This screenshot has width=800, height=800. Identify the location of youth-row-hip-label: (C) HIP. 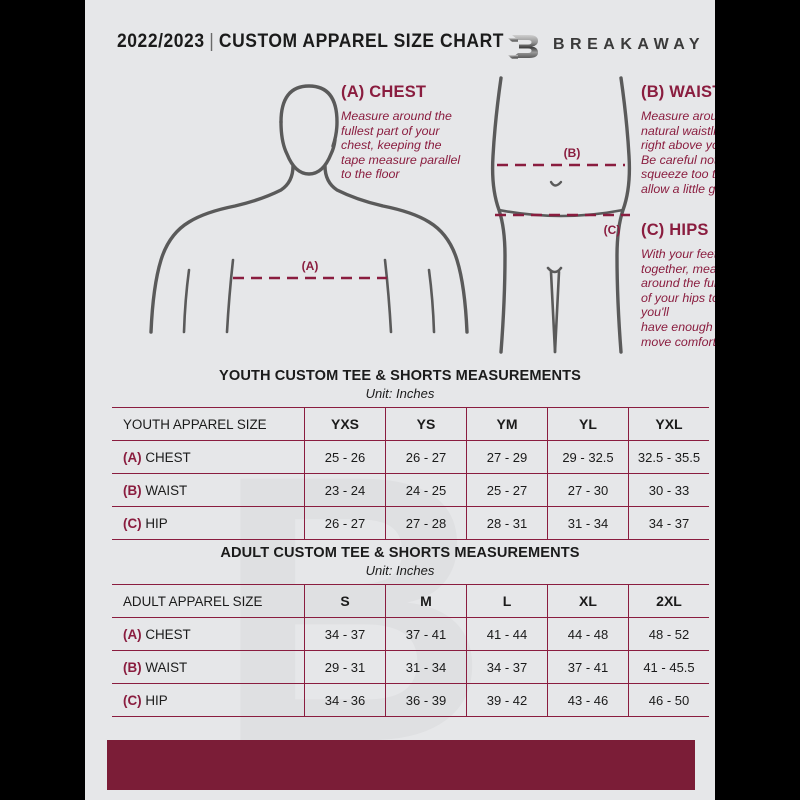
(208, 523).